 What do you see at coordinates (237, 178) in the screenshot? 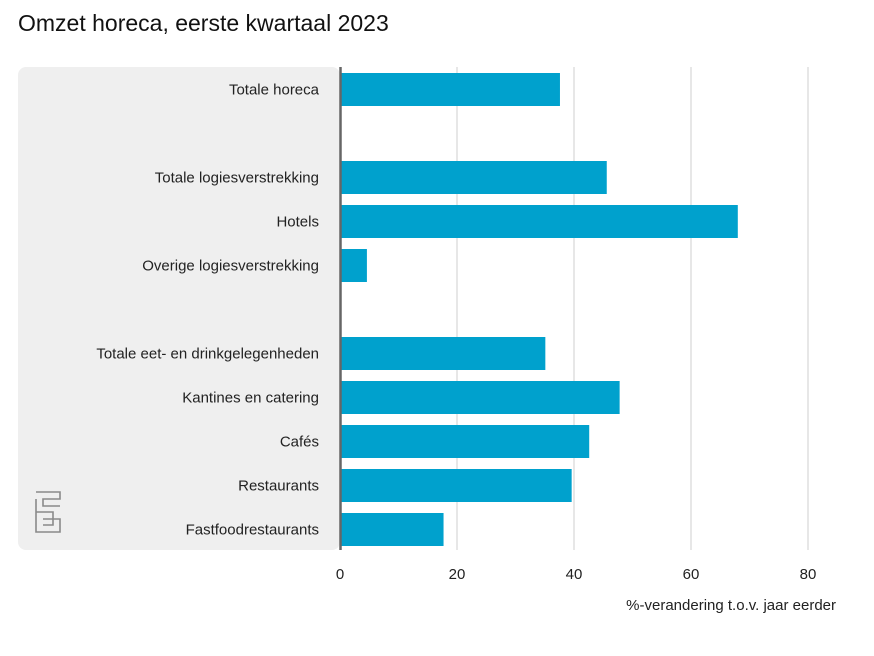
I see `category-label: Totale logiesverstrekking` at bounding box center [237, 178].